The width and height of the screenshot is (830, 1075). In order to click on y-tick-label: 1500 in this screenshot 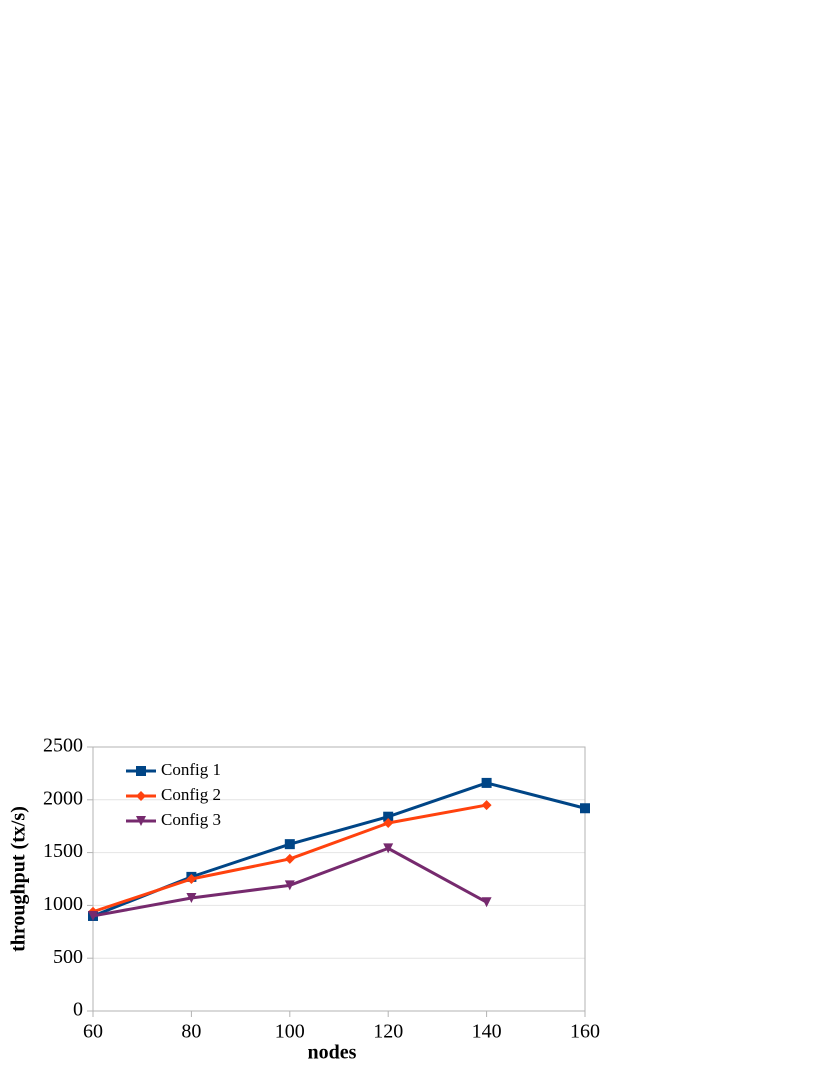, I will do `click(63, 851)`.